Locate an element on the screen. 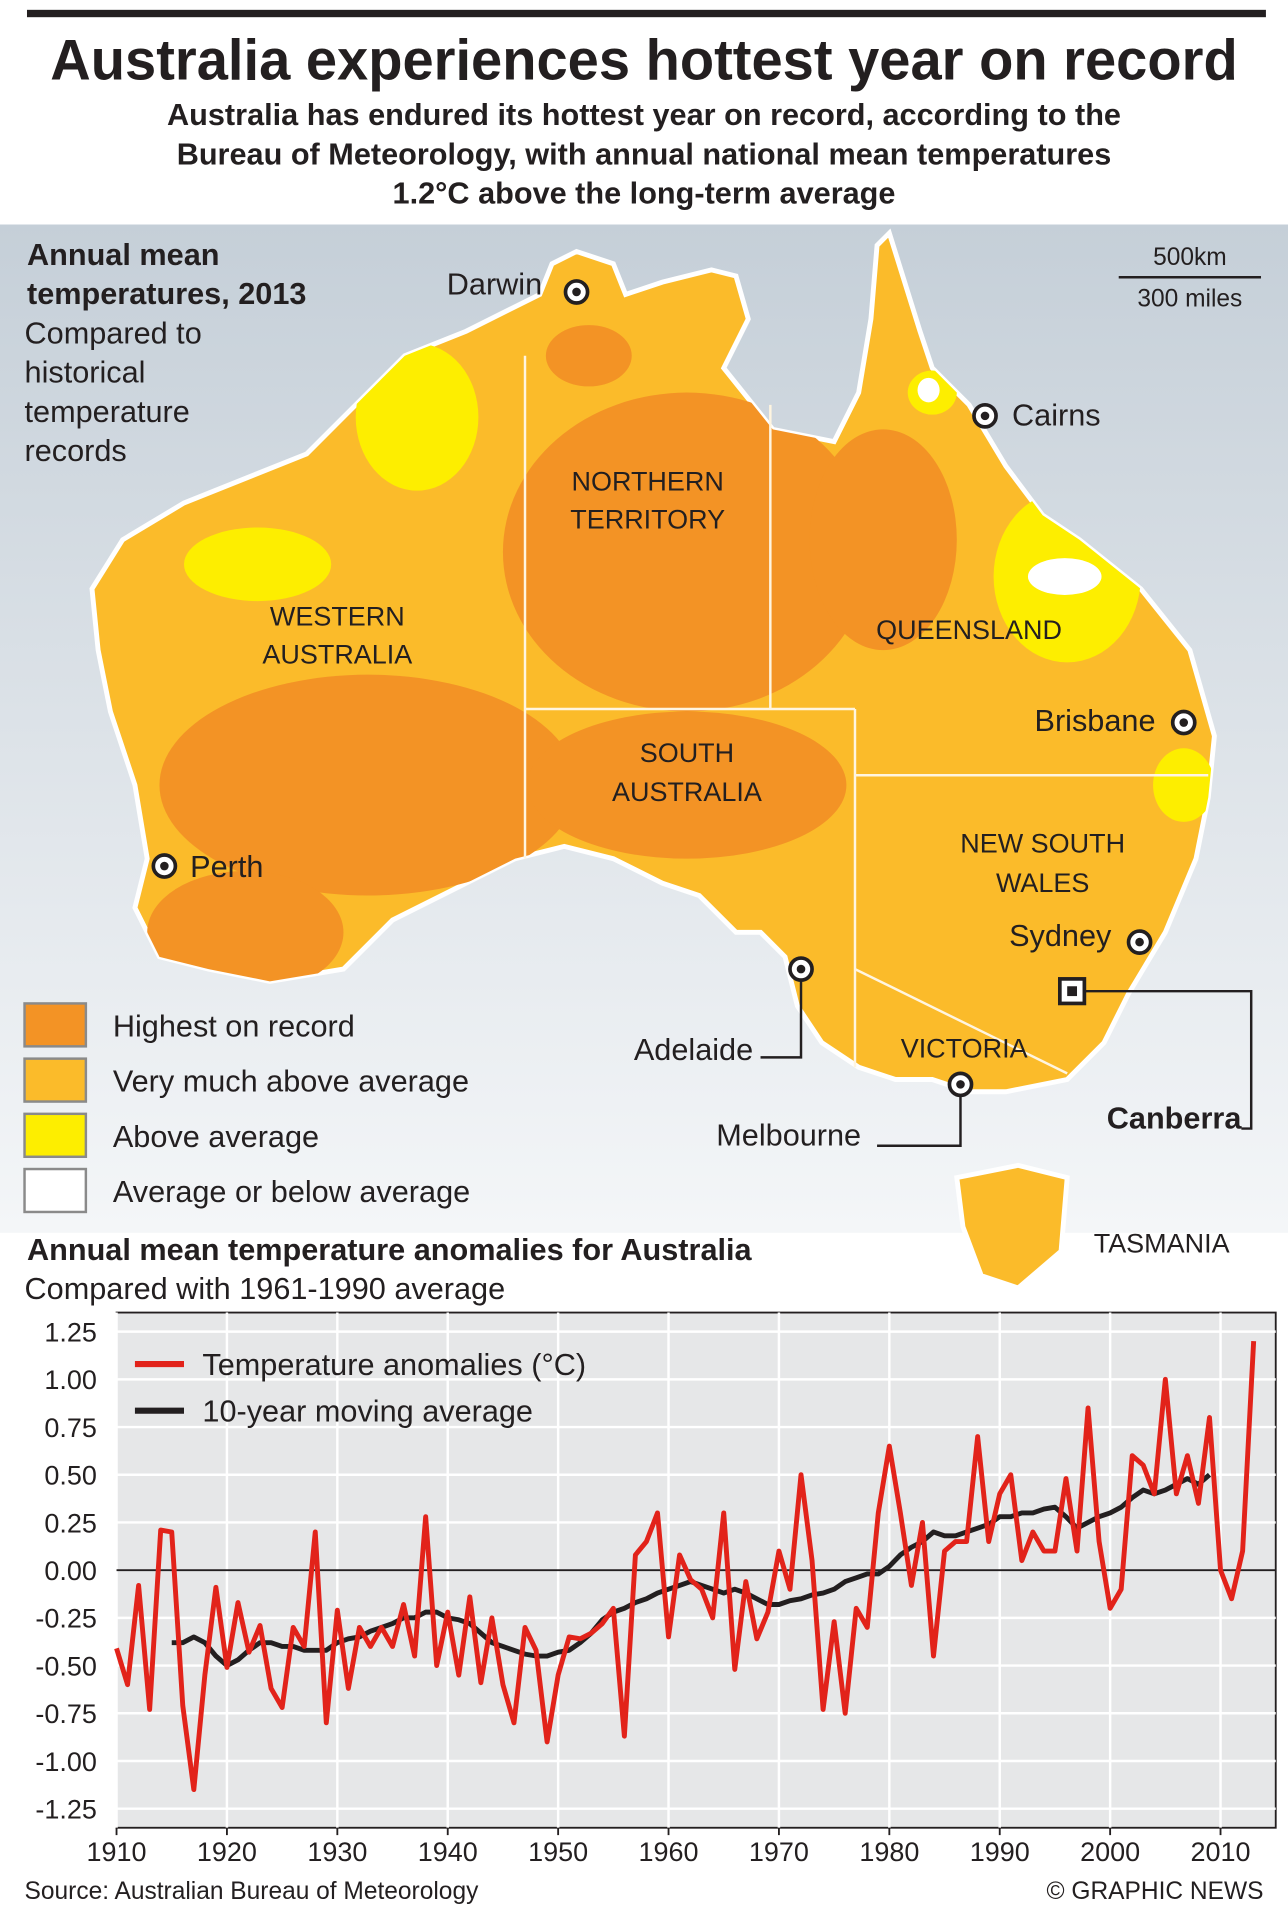 The width and height of the screenshot is (1288, 1921). credit: © GRAPHIC NEWS is located at coordinates (1155, 1891).